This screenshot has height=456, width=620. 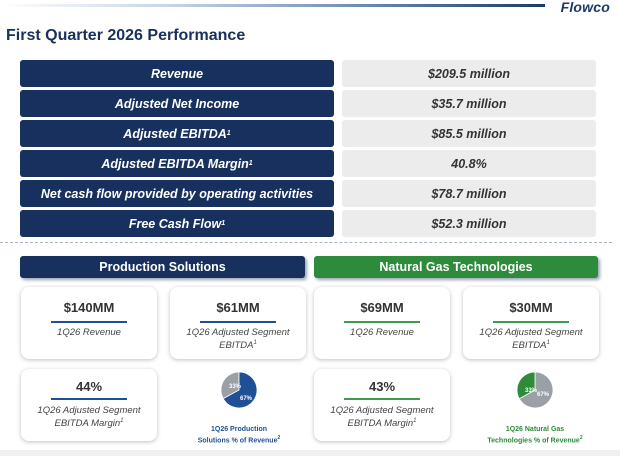 I want to click on metric-label: Revenue, so click(x=177, y=73).